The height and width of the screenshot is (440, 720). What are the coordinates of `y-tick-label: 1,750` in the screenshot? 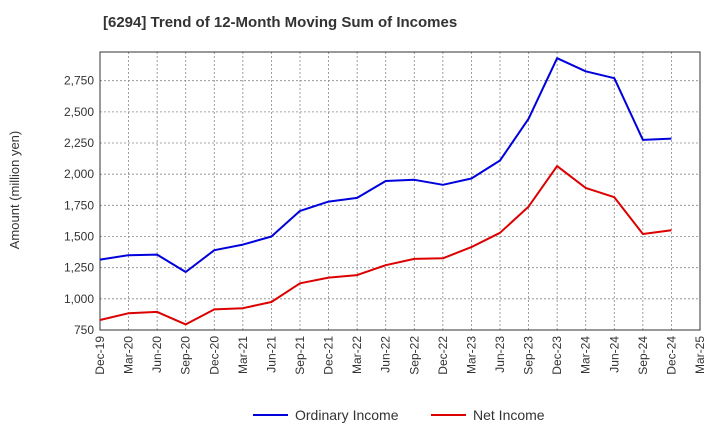 It's located at (79, 205).